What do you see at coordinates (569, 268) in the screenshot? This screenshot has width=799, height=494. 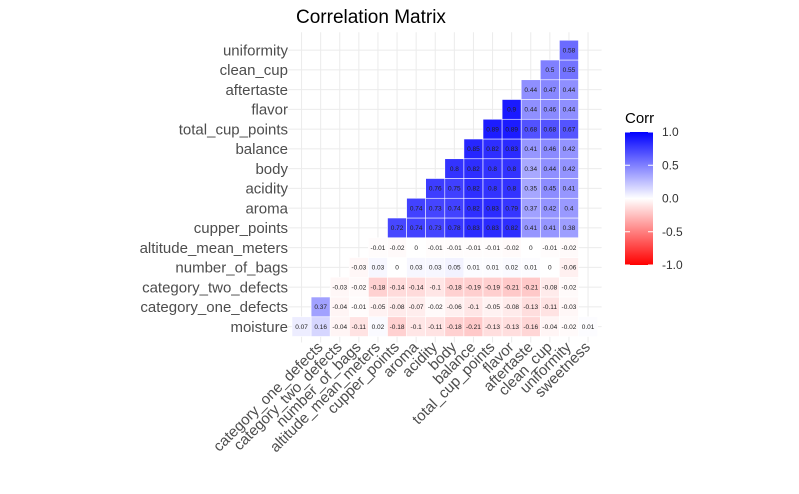 I see `cell-value-label: -0.06` at bounding box center [569, 268].